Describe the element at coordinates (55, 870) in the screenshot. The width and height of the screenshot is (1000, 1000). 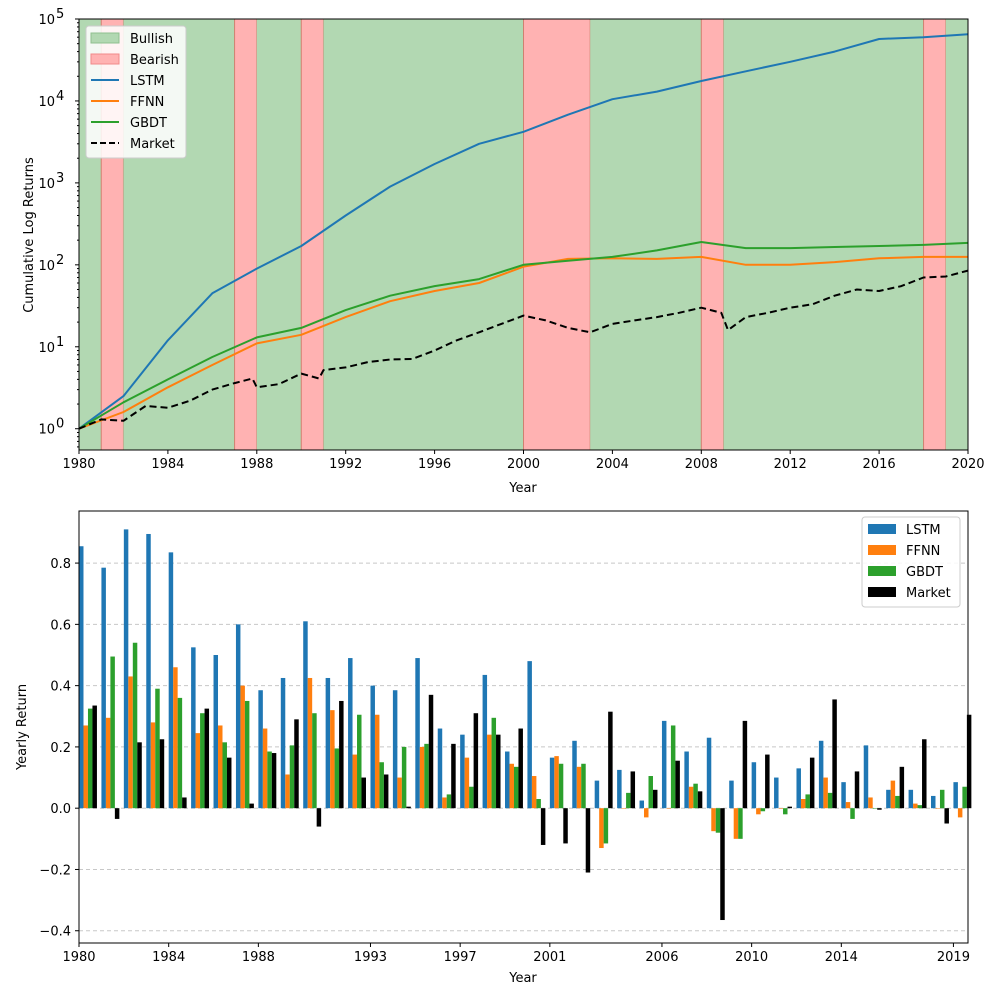
I see `y-tick-label: −0.2` at that location.